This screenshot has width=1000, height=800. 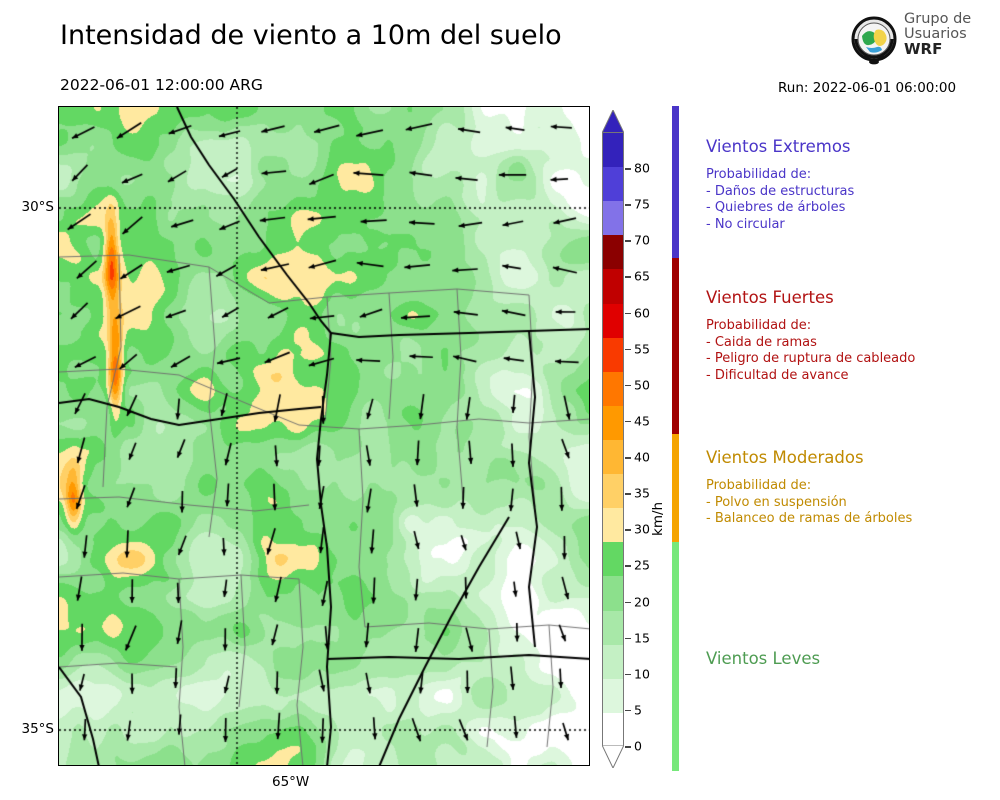 I want to click on colorbar-tick-label: 40, so click(x=642, y=457).